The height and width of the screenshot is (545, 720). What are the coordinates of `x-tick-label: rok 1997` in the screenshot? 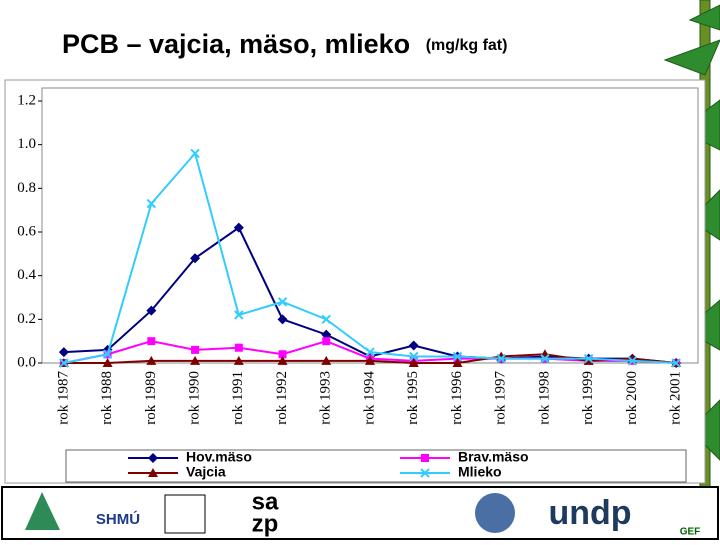 It's located at (501, 398).